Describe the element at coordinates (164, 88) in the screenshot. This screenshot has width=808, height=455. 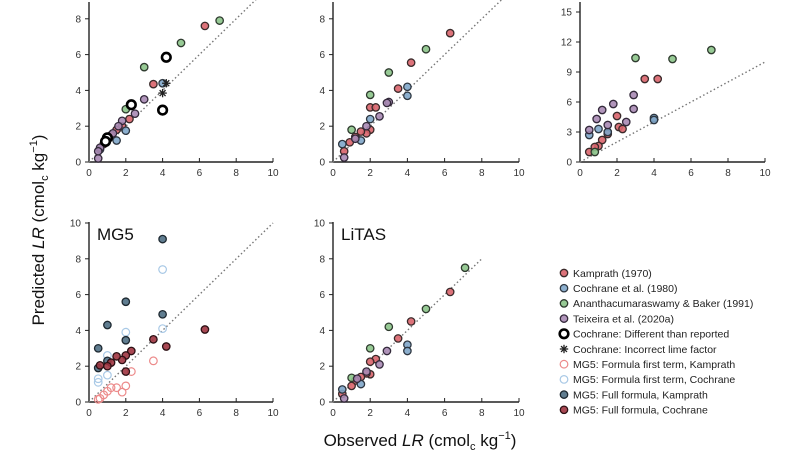
I see `series-cochrane-incorrect-lime-factor` at that location.